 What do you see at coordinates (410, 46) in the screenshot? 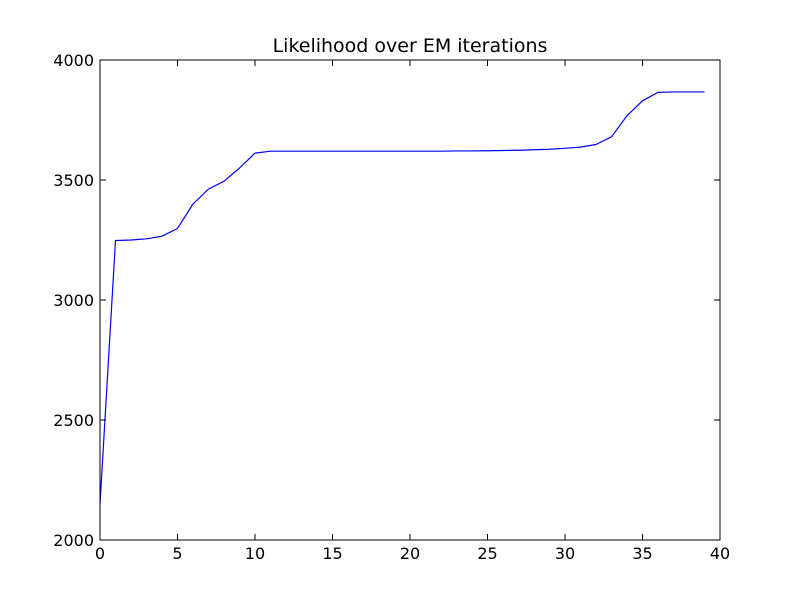
I see `chart-title: Likelihood over EM iterations` at bounding box center [410, 46].